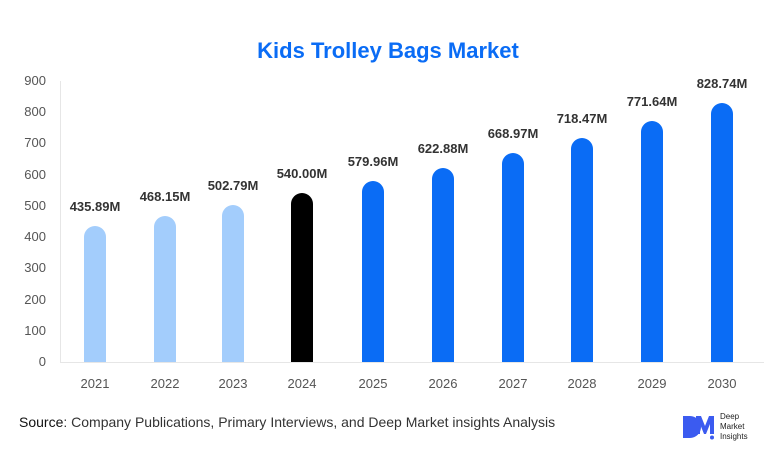  I want to click on bar-2022, so click(165, 288).